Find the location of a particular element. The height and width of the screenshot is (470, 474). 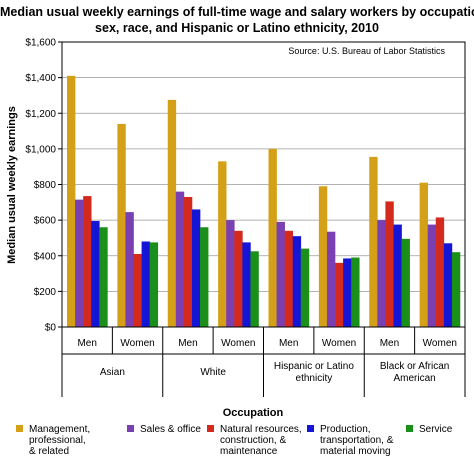

x-group-label: Black or African is located at coordinates (414, 366).